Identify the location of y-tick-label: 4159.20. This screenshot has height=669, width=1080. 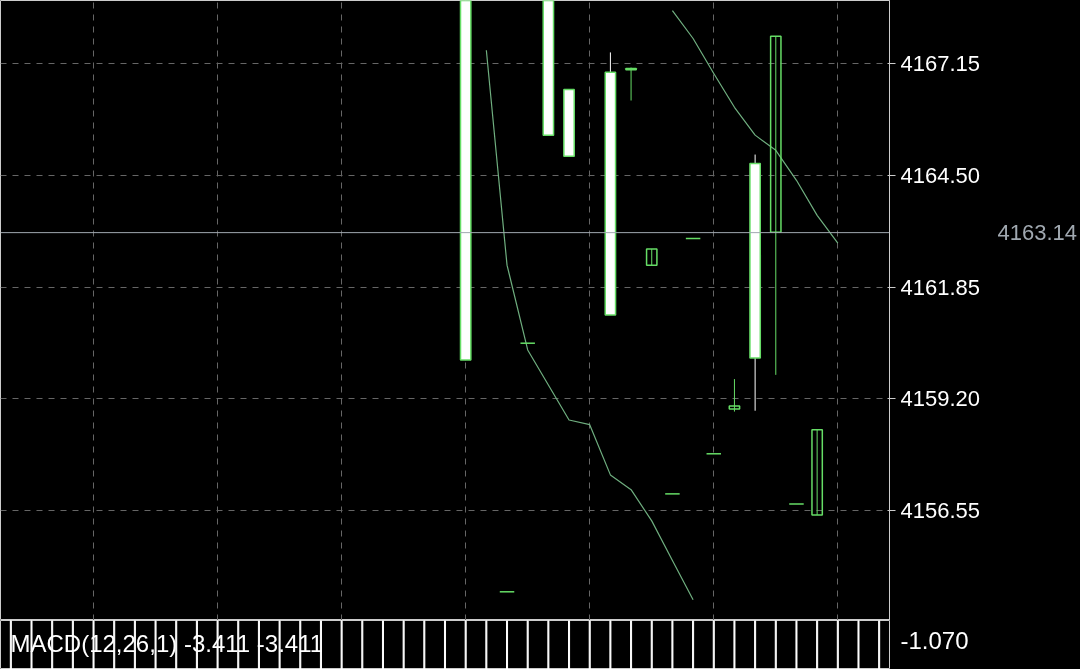
(940, 399).